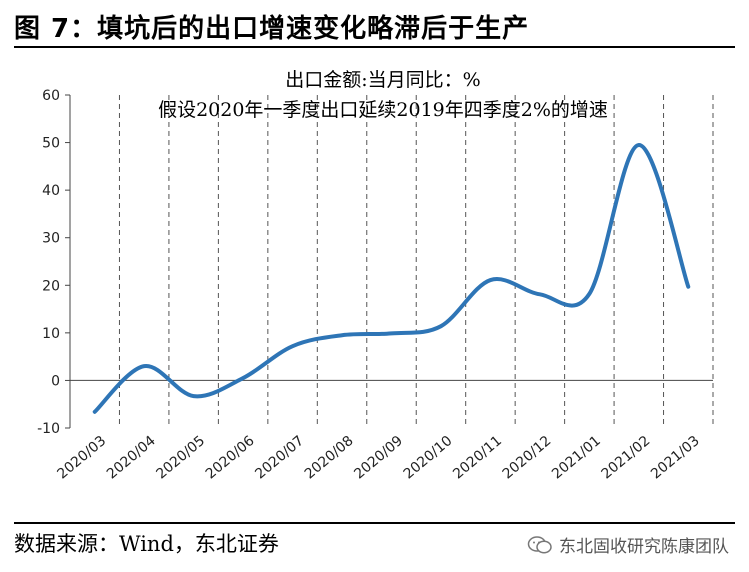 The image size is (749, 572). I want to click on y-tick-label: 30, so click(51, 239).